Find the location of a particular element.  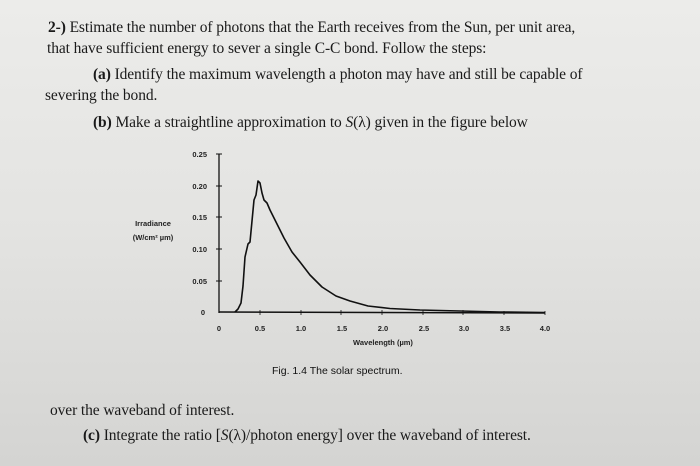

svg-text: 0.25 is located at coordinates (199, 154).